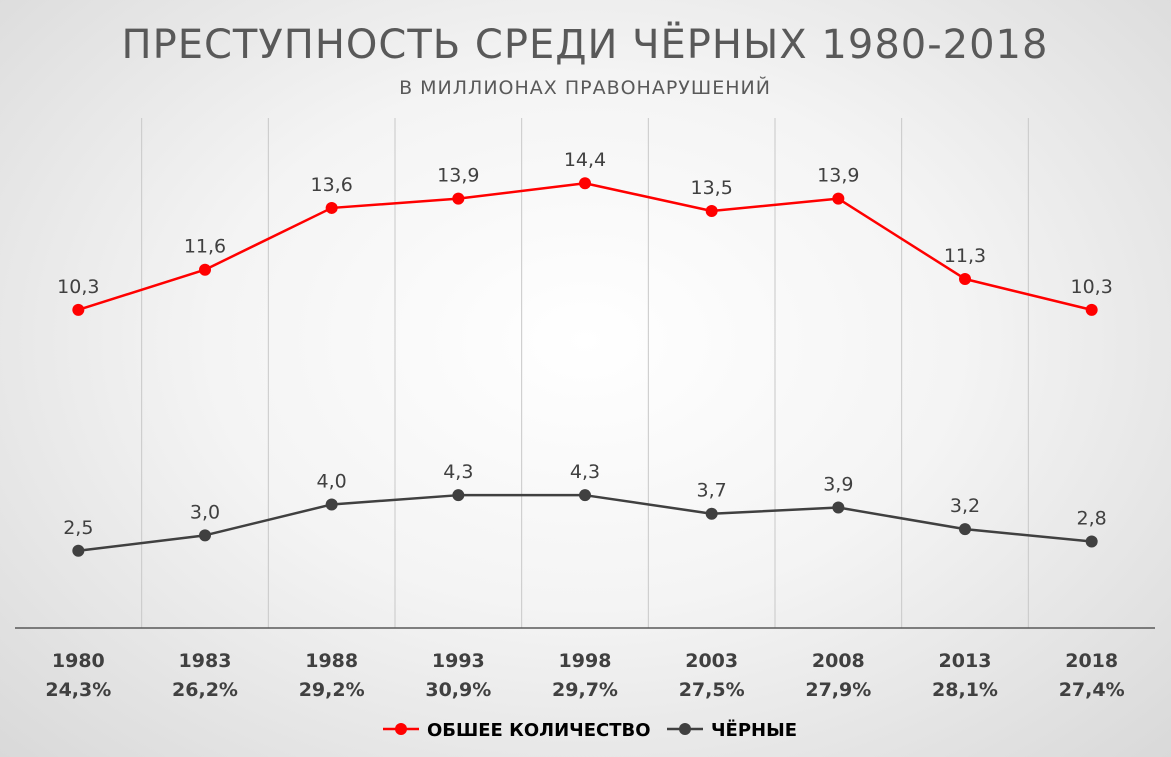 This screenshot has height=757, width=1171. What do you see at coordinates (585, 87) in the screenshot?
I see `chart-subtitle: В МИЛЛИОНАХ ПРАВОНАРУШЕНИЙ` at bounding box center [585, 87].